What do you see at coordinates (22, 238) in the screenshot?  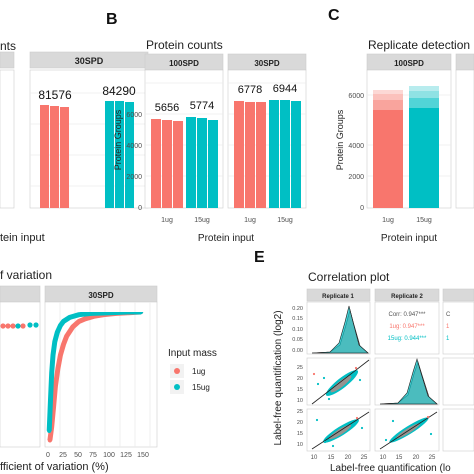 I see `panel-a-xlabel: tein input` at bounding box center [22, 238].